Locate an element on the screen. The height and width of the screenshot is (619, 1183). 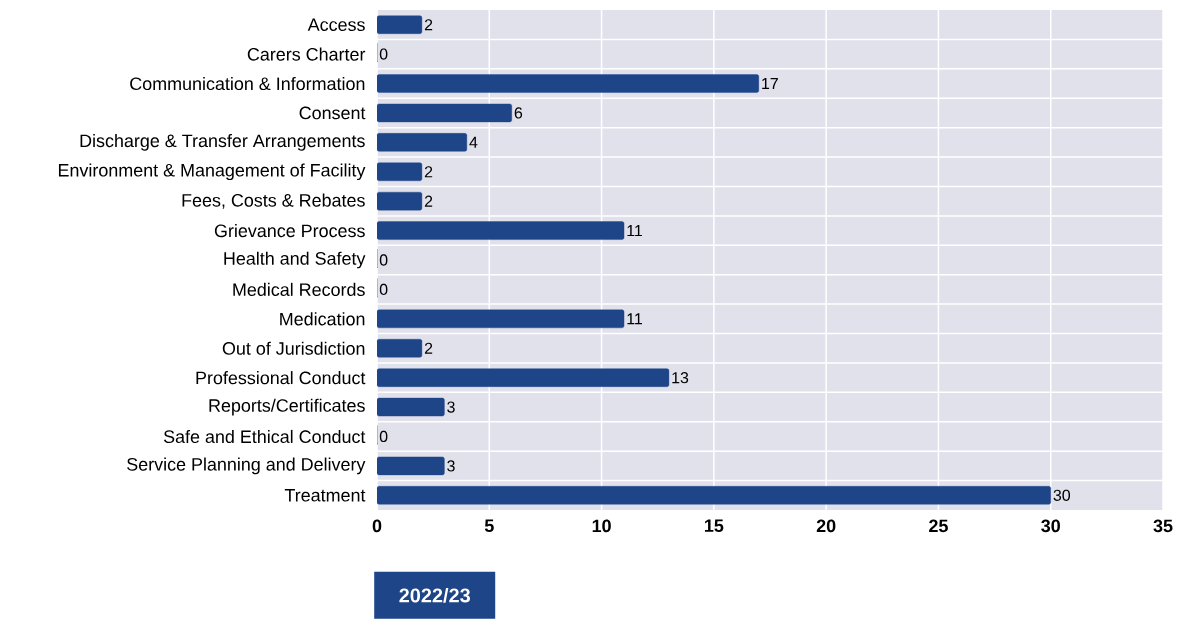
x-tick-label: 15 is located at coordinates (714, 526).